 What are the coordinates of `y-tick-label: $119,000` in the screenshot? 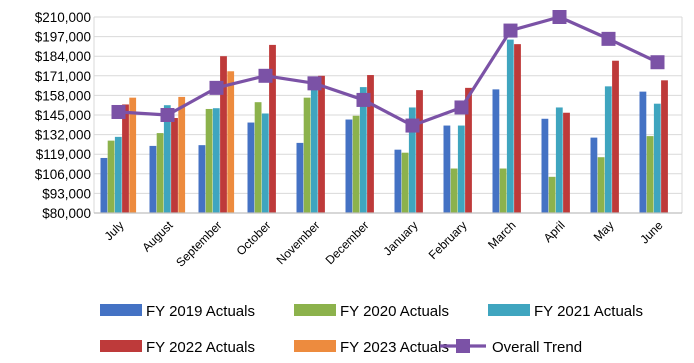 It's located at (63, 154).